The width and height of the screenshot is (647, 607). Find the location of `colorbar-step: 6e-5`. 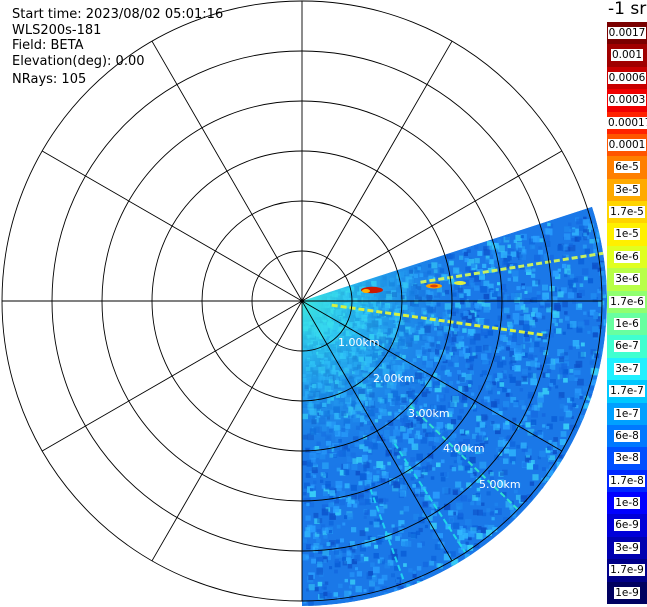

colorbar-step: 6e-5 is located at coordinates (627, 167).